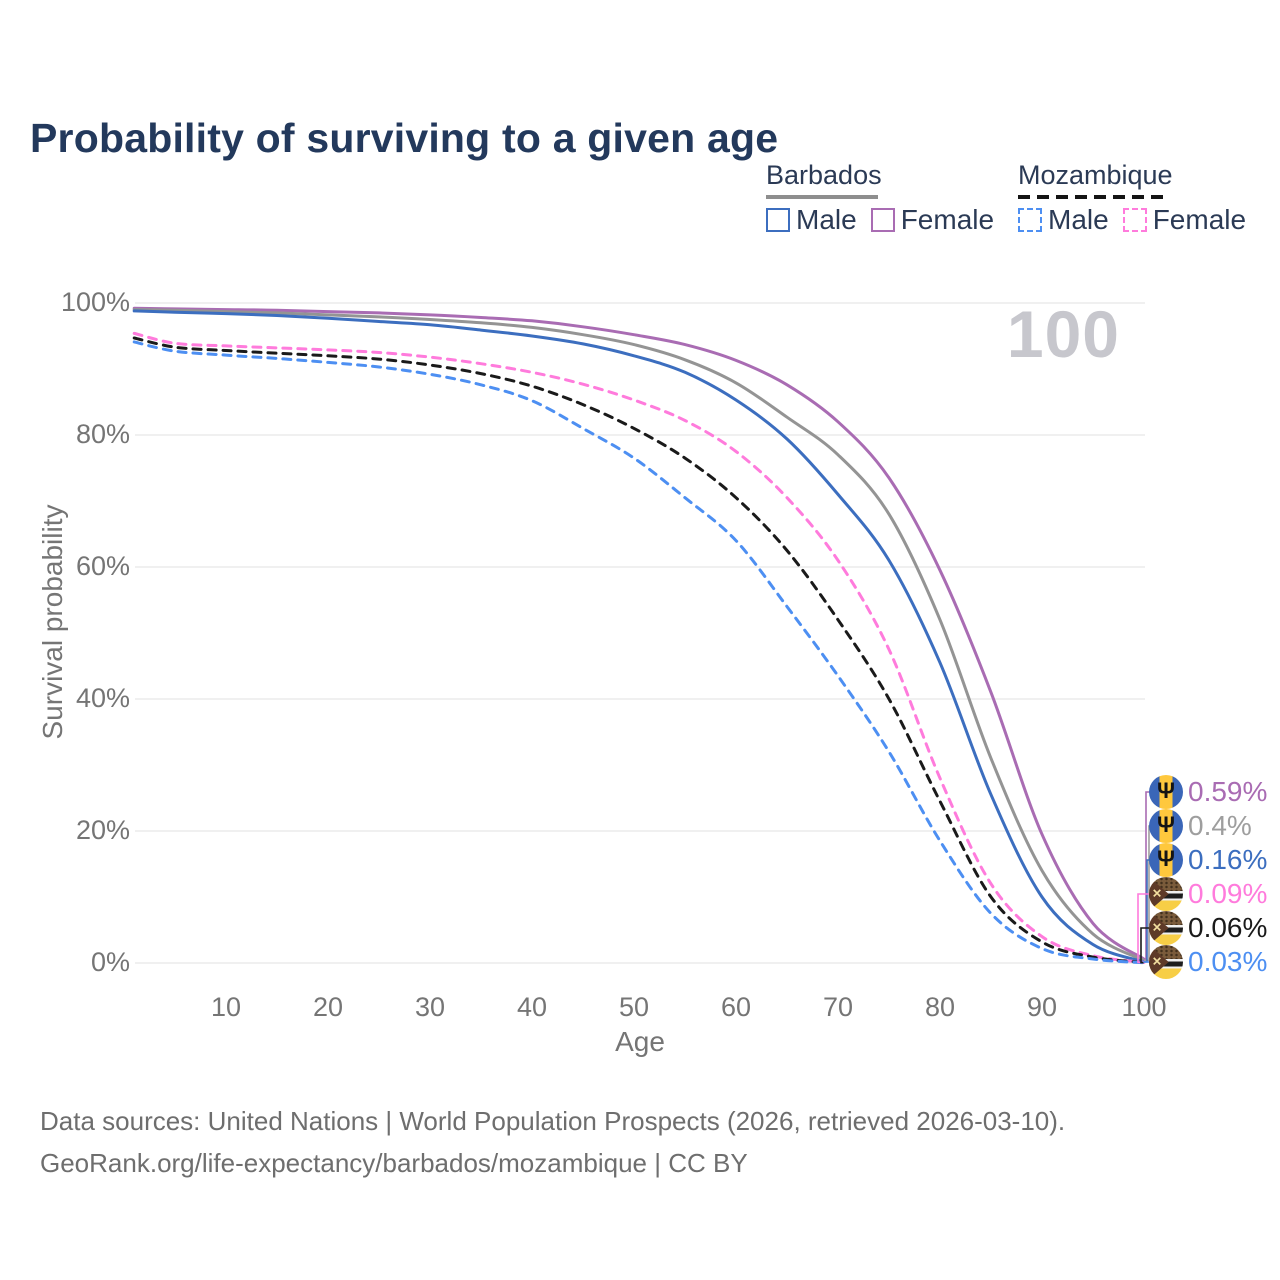  I want to click on legend-swatch-dashed-blue, so click(1030, 220).